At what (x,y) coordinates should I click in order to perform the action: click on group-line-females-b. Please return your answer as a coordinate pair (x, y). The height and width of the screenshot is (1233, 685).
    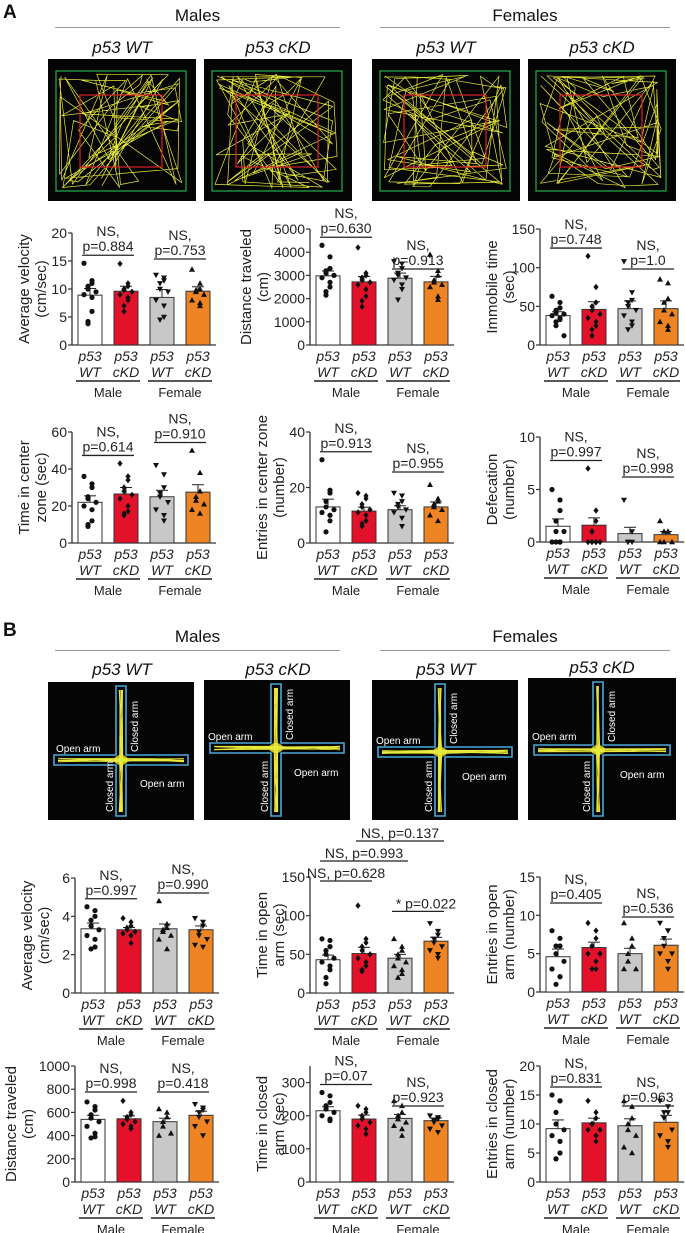
    Looking at the image, I should click on (525, 650).